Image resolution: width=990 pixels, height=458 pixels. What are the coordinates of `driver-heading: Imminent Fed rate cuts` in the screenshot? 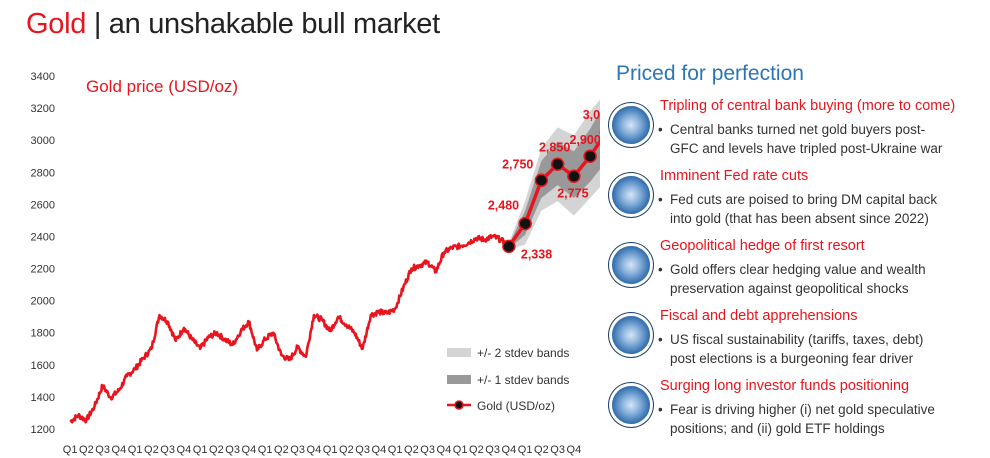 It's located at (734, 176).